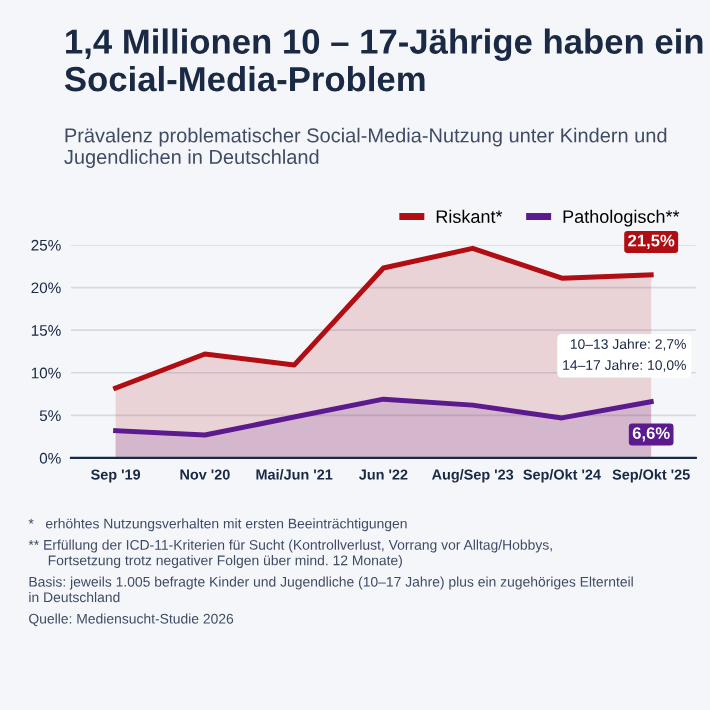  What do you see at coordinates (651, 434) in the screenshot?
I see `data-label: 6,6%` at bounding box center [651, 434].